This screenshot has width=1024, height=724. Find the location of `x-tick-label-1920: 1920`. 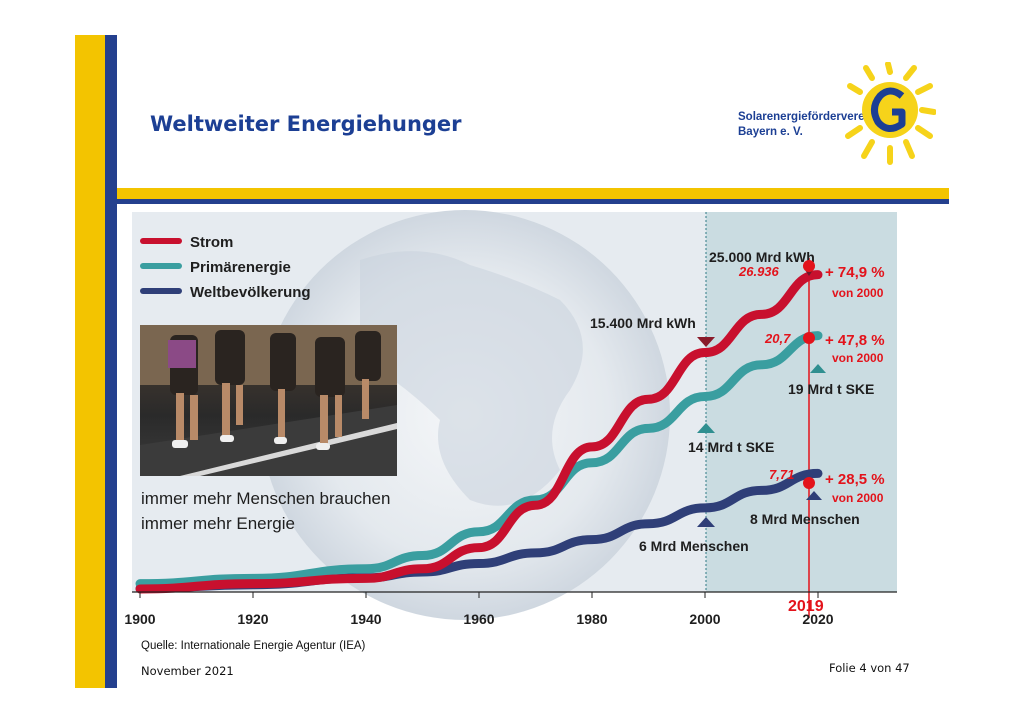

x-tick-label-1920: 1920 is located at coordinates (252, 619).